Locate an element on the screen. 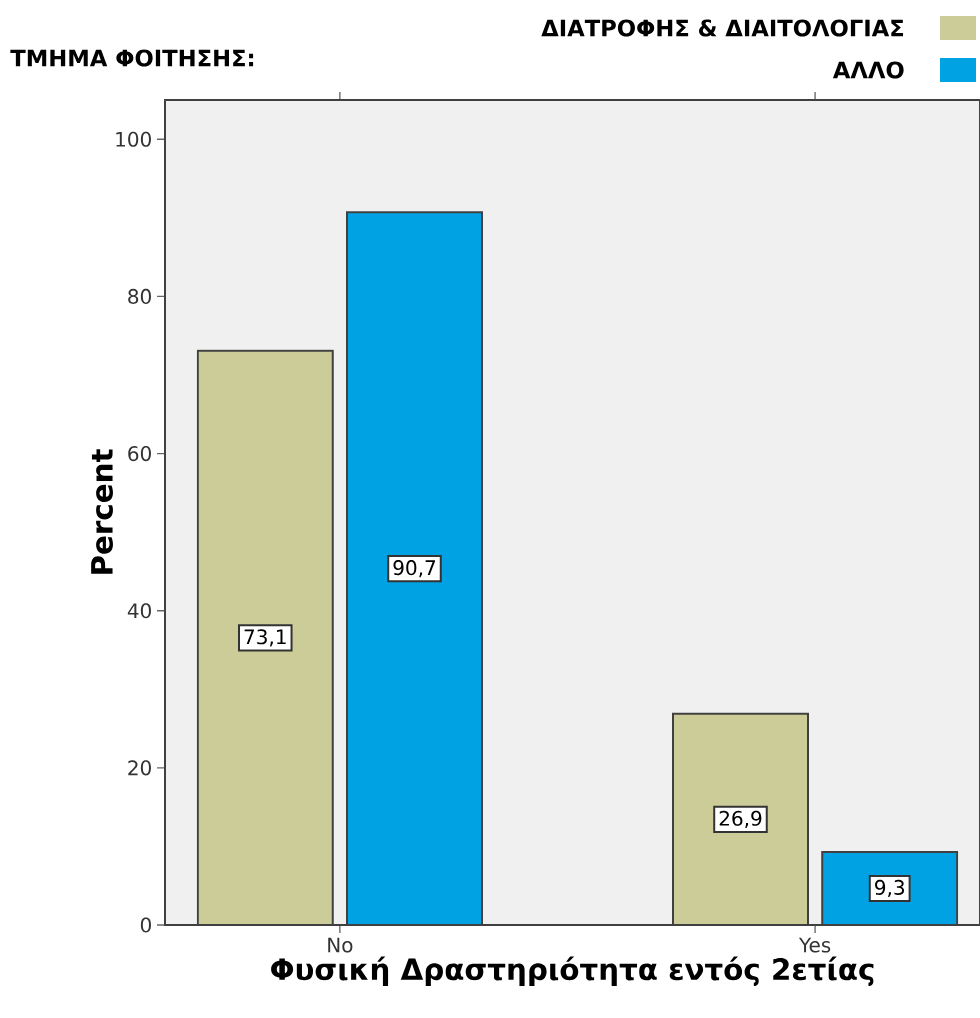 Image resolution: width=980 pixels, height=1018 pixels. y-tick-label: 40 is located at coordinates (139, 611).